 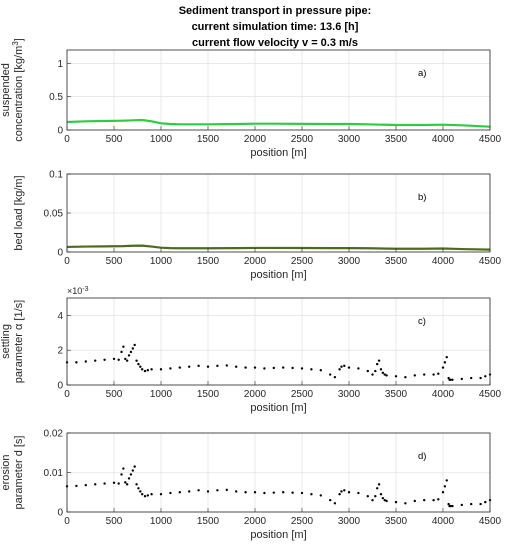 I want to click on y-tick-label: 0.05, so click(x=54, y=214).